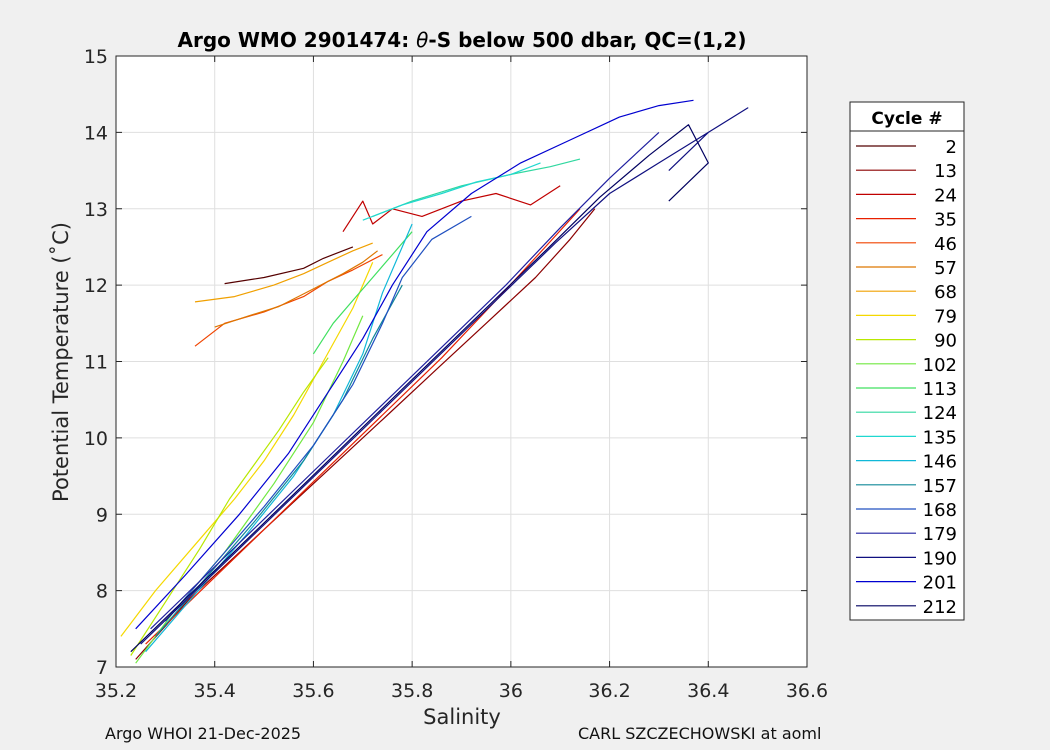  Describe the element at coordinates (609, 691) in the screenshot. I see `x-tick-label: 36.2` at that location.